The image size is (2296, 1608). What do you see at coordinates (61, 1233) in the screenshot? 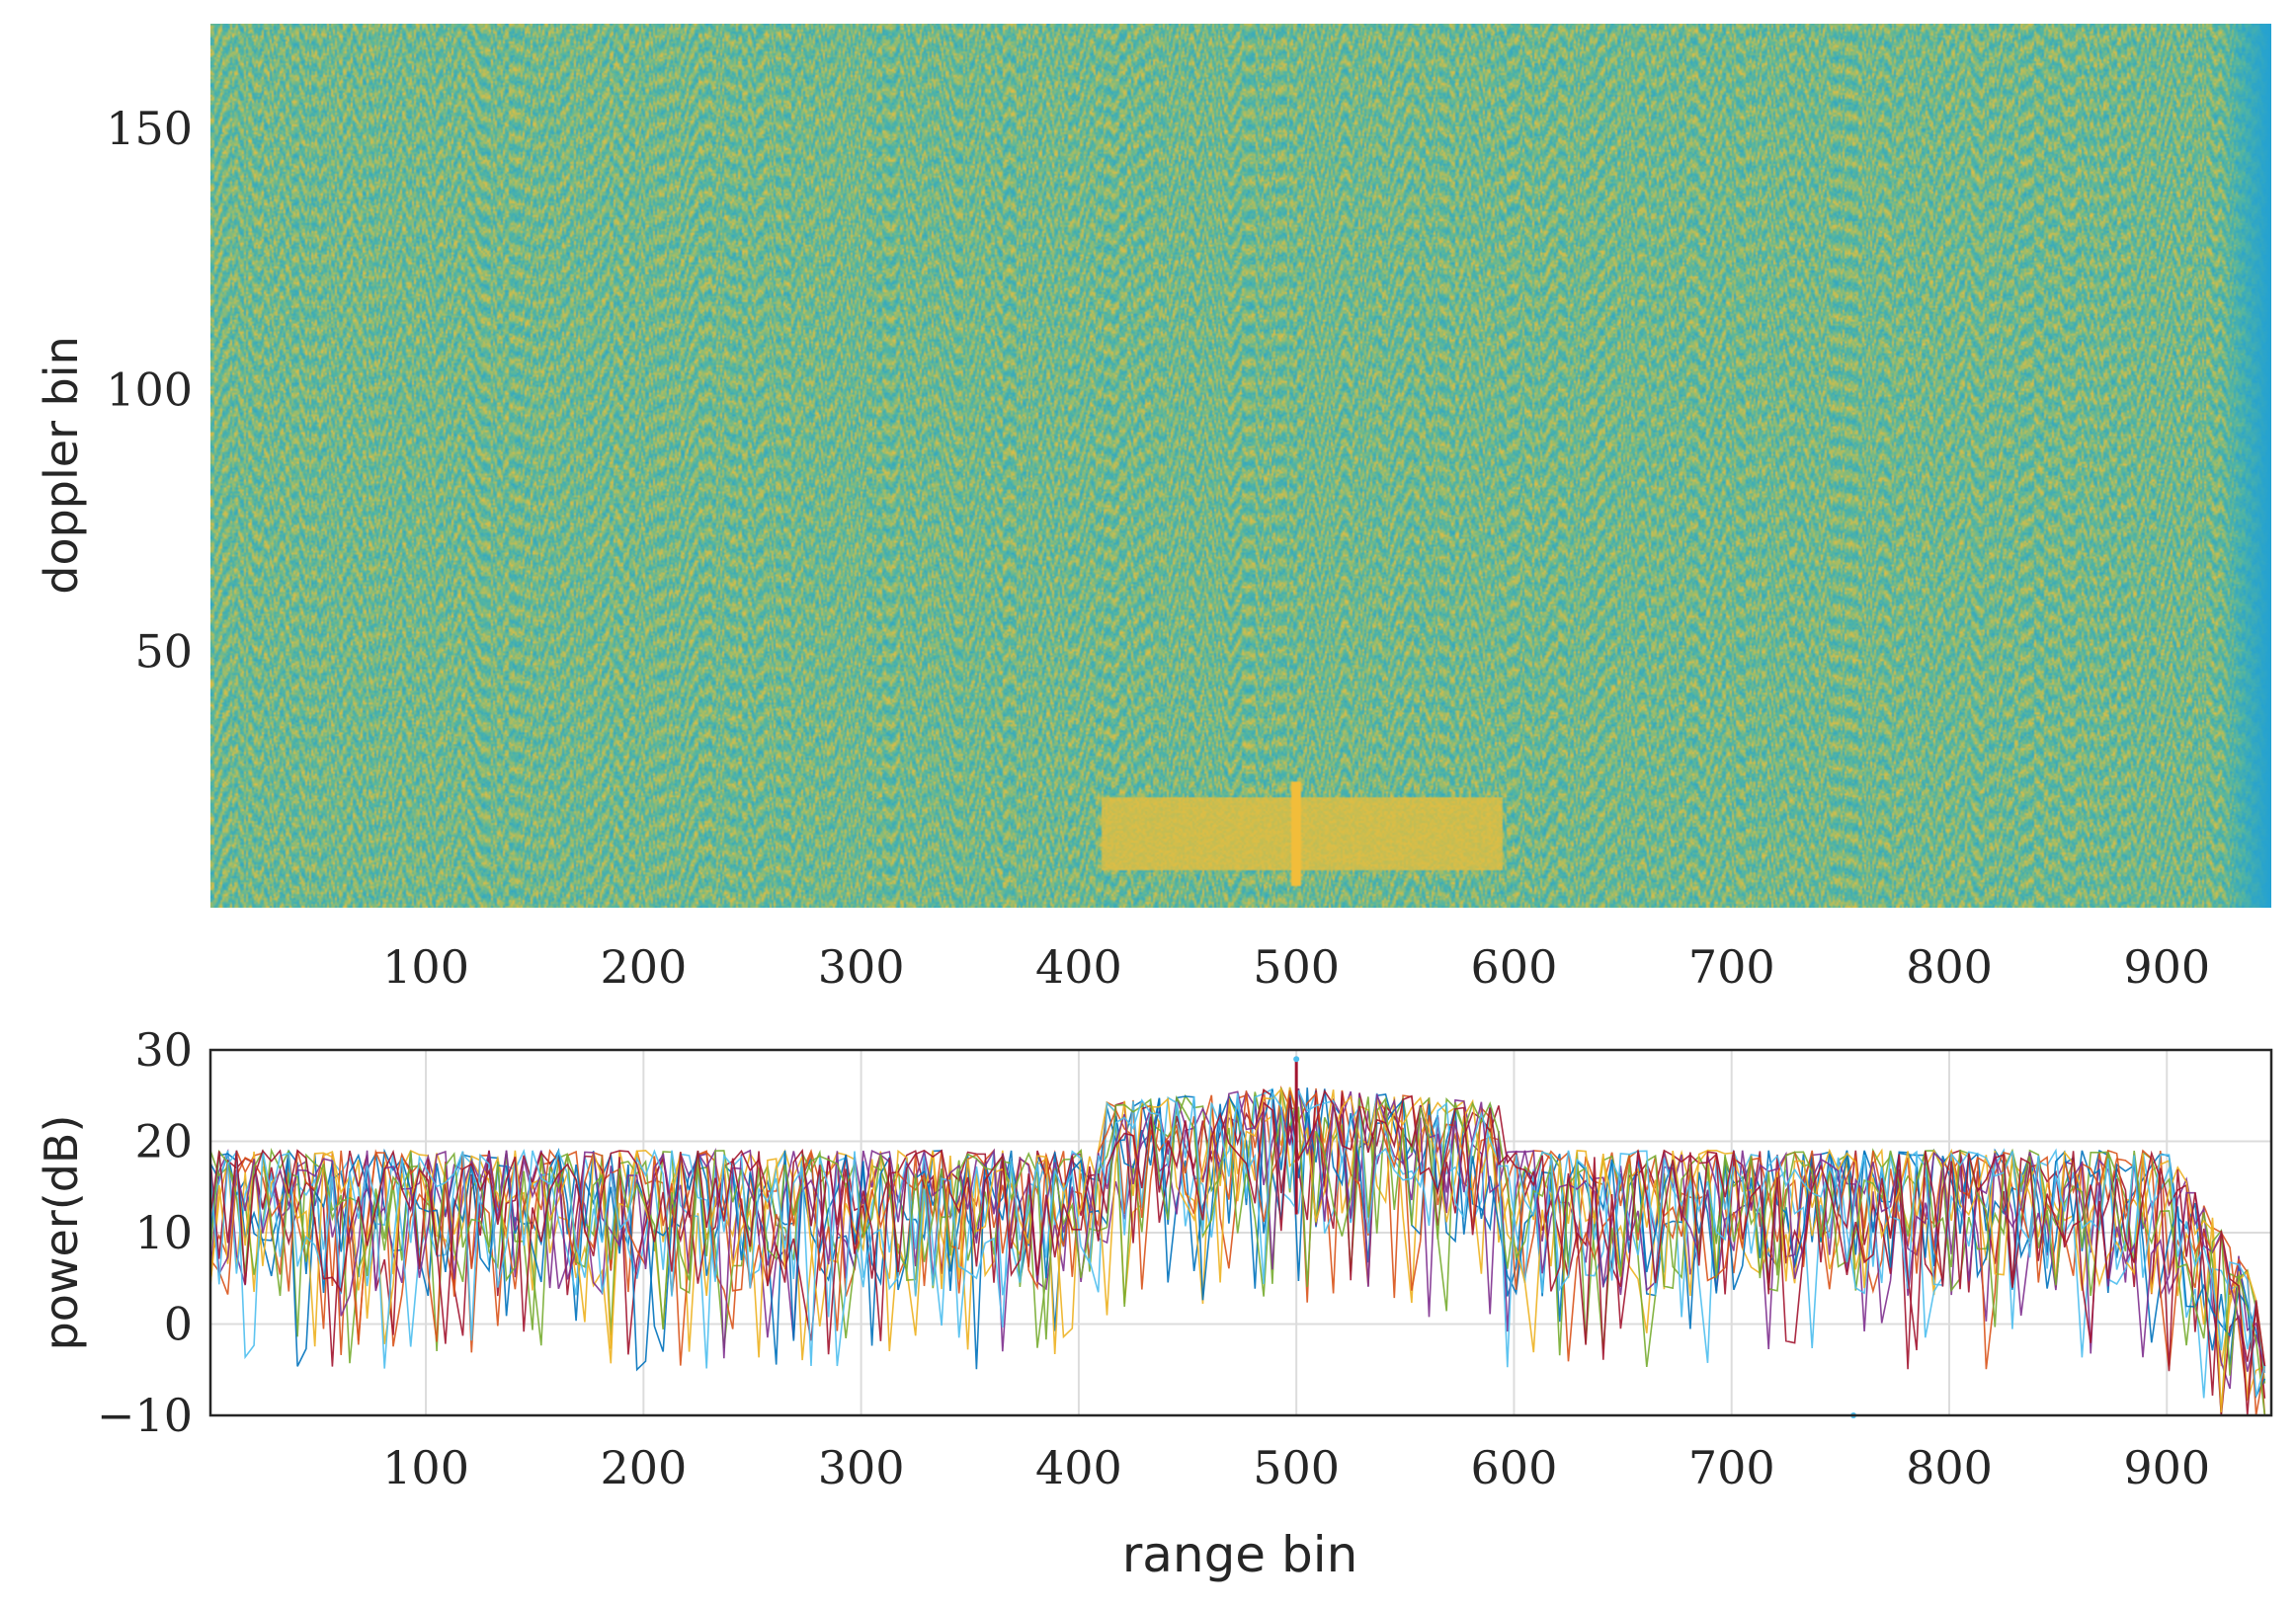
I see `power-y-axis-label: power(dB)` at bounding box center [61, 1233].